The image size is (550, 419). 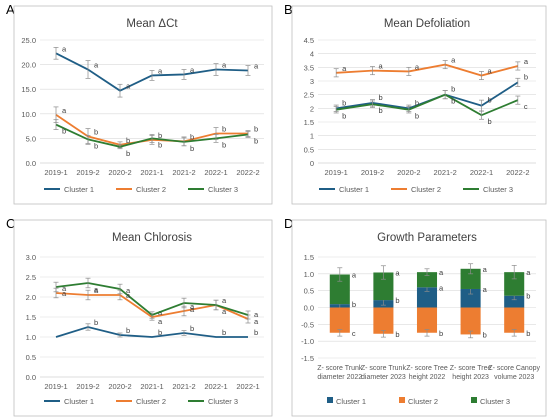 I want to click on x-tick-label: 2019-1, so click(x=335, y=172).